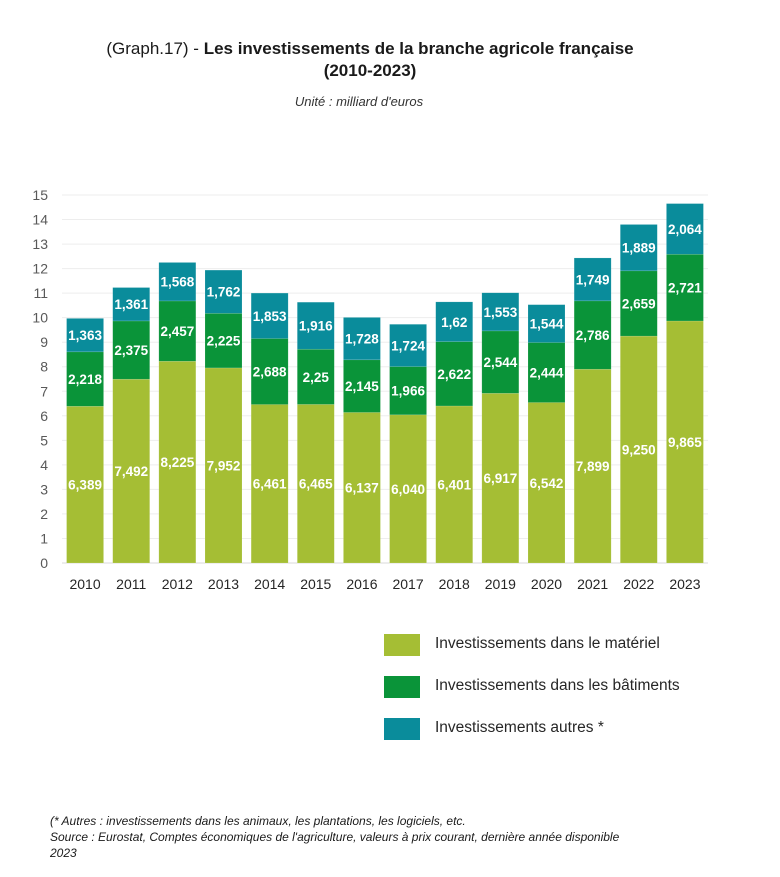 The image size is (780, 877). I want to click on bar-stack-2015: 6,465 2,25 1,916, so click(316, 432).